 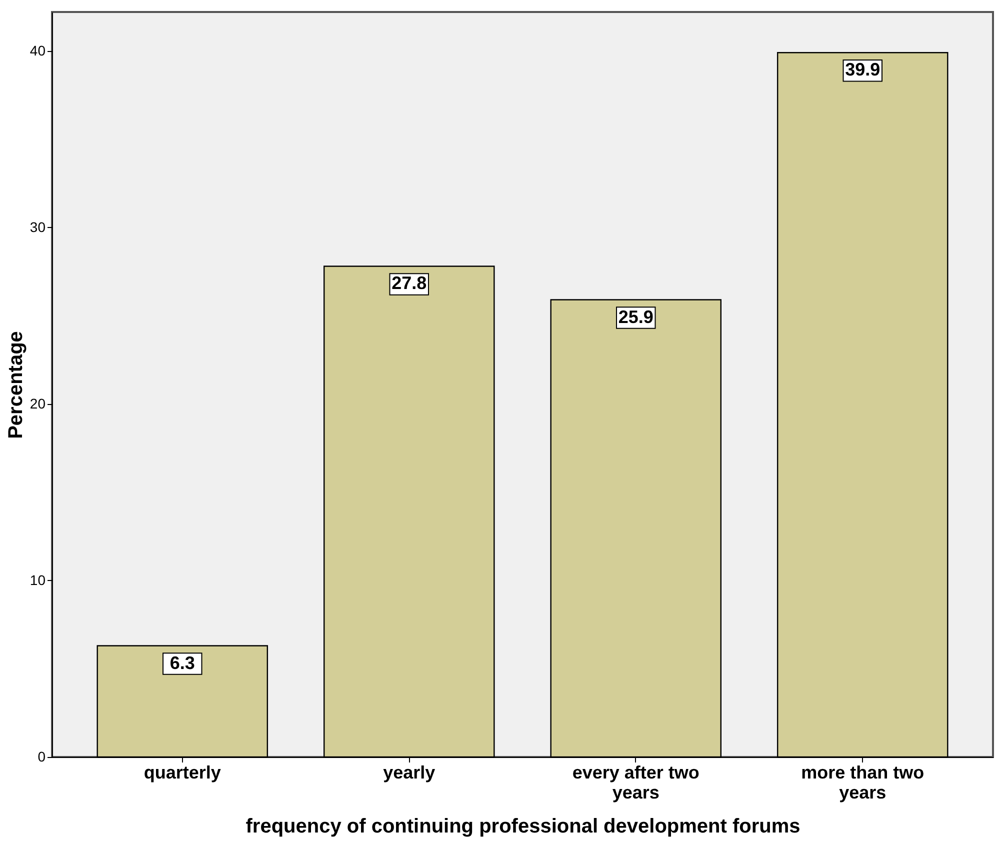 What do you see at coordinates (38, 226) in the screenshot?
I see `y-tick-label: 30` at bounding box center [38, 226].